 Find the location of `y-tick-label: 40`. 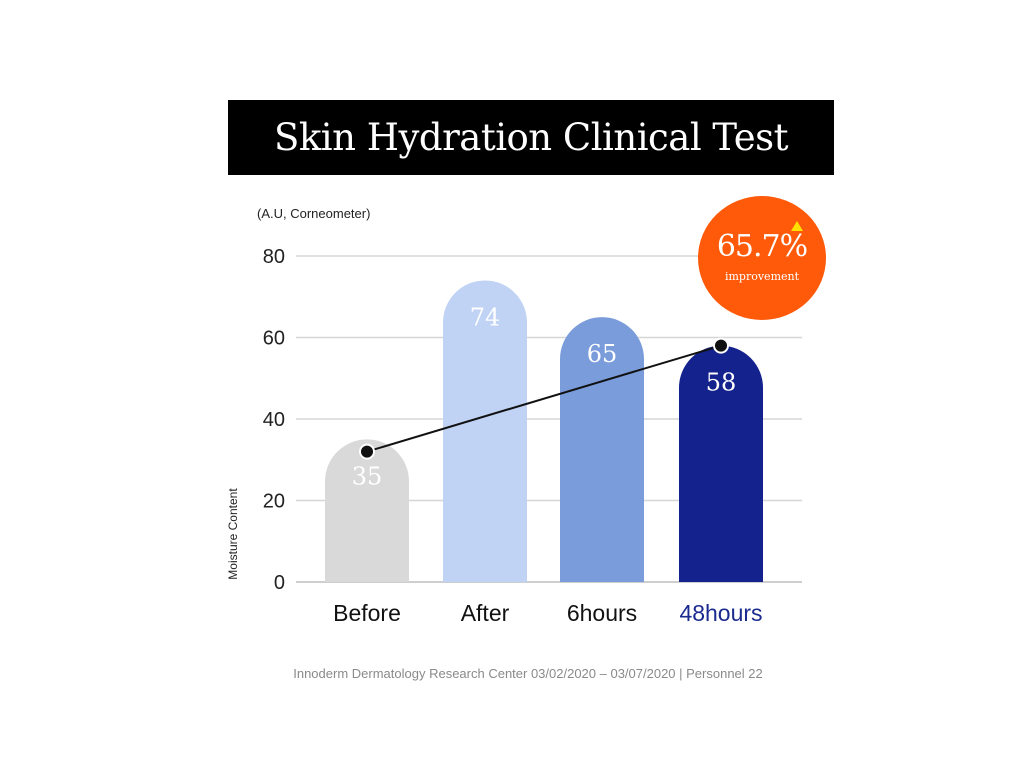

y-tick-label: 40 is located at coordinates (274, 420).